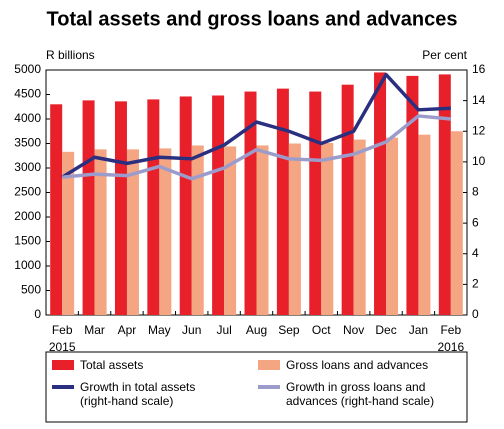  I want to click on y-tick-label: 2500, so click(27, 192).